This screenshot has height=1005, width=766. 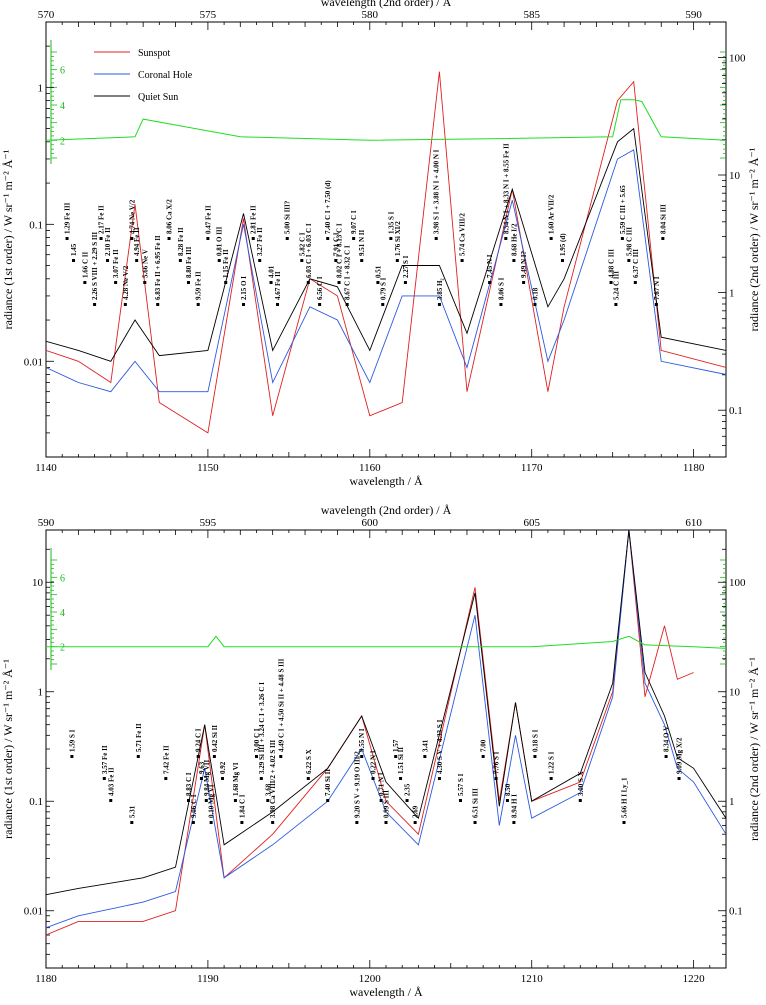 I want to click on y2-tick-label: 10, so click(x=735, y=176).